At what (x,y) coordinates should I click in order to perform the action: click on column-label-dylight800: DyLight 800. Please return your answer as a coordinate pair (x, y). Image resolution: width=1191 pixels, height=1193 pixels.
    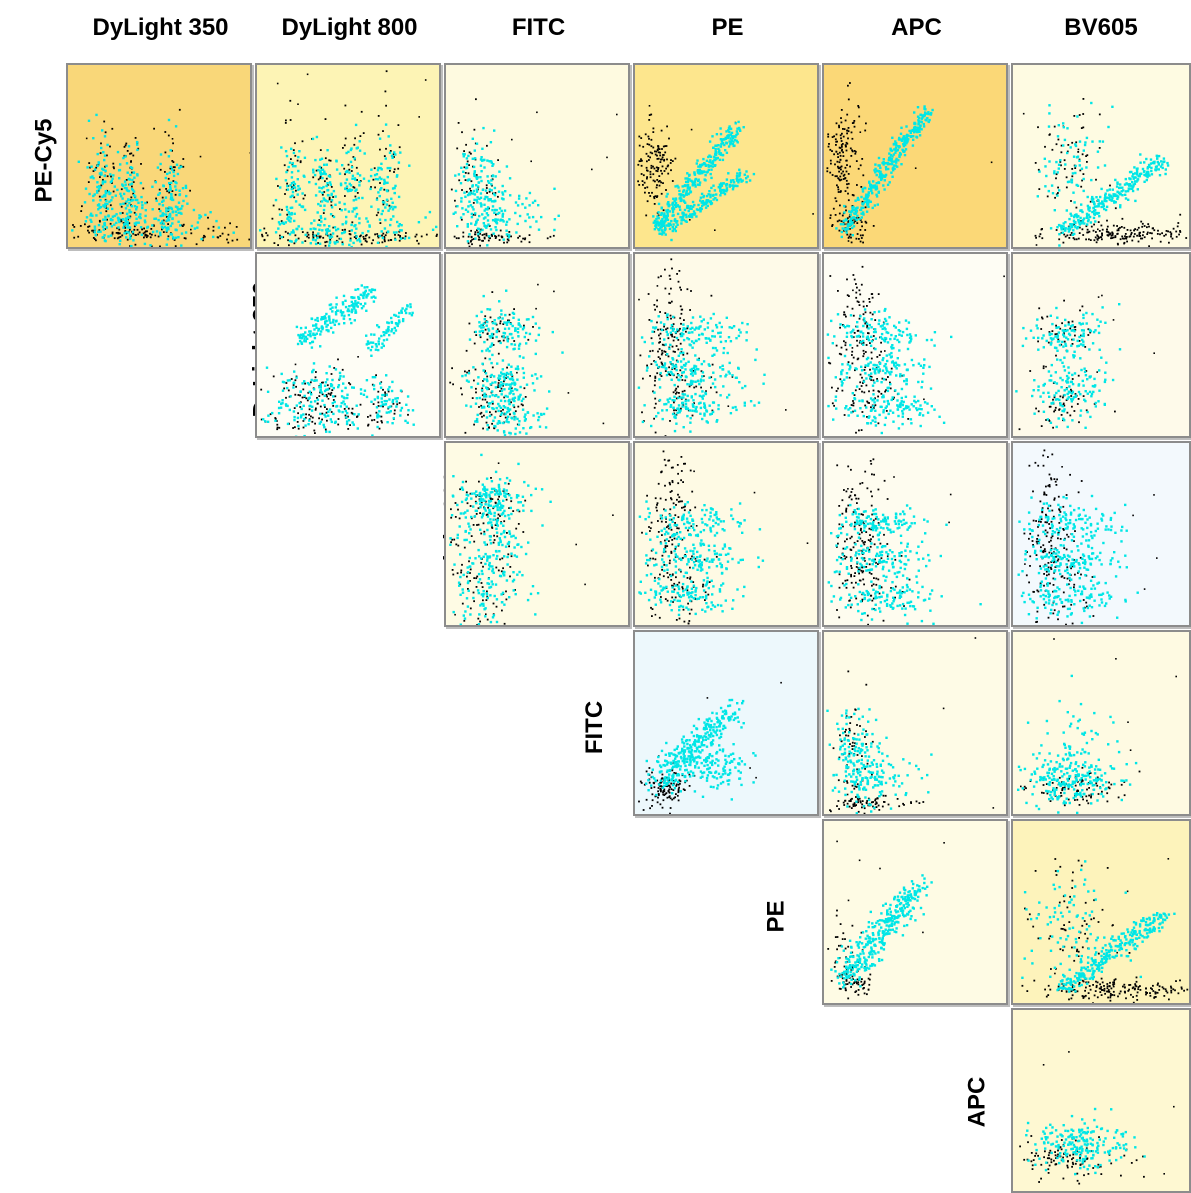
    Looking at the image, I should click on (349, 27).